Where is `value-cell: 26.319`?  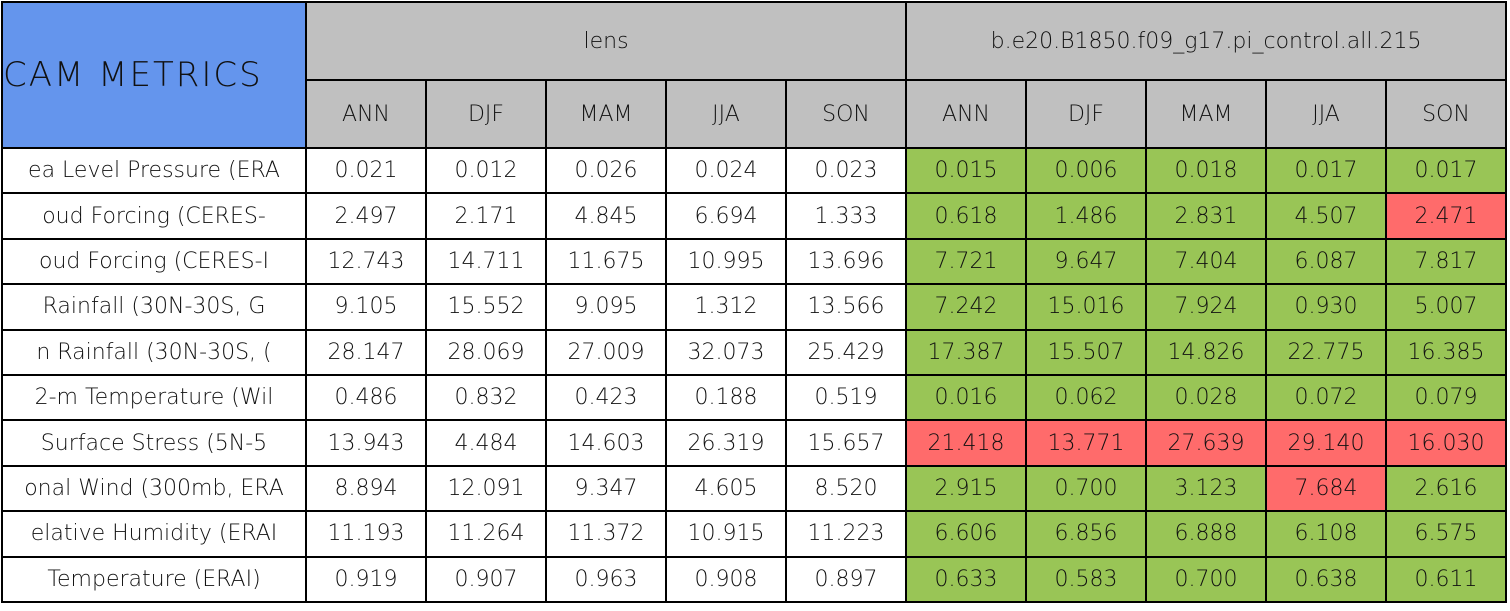
value-cell: 26.319 is located at coordinates (726, 443).